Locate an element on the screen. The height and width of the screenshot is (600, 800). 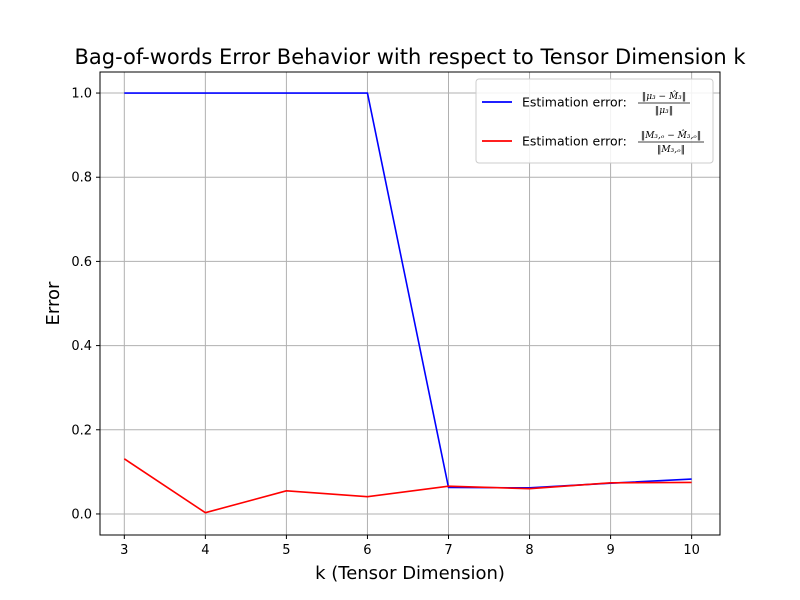
y-tick-label: 0.0 is located at coordinates (81, 514).